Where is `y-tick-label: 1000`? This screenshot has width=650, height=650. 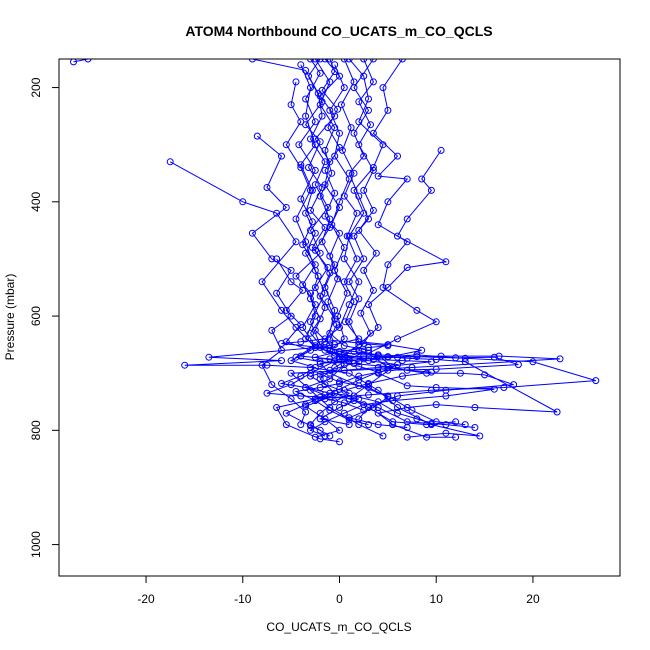
y-tick-label: 1000 is located at coordinates (36, 544).